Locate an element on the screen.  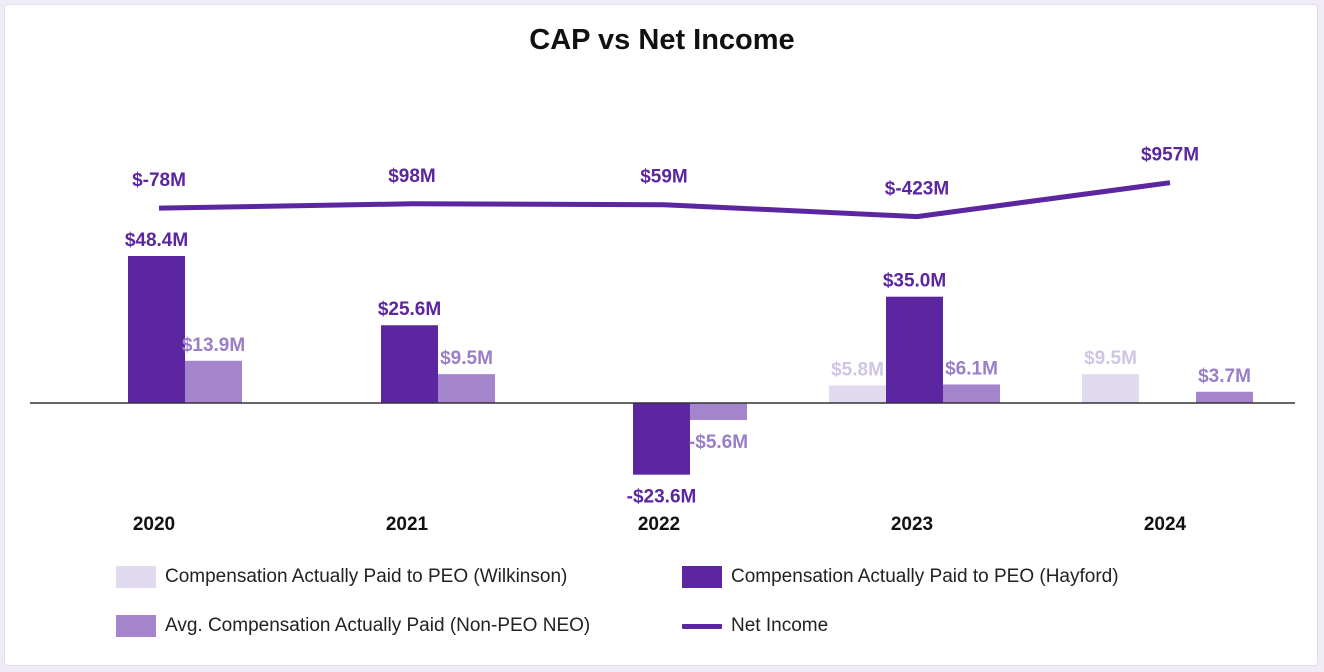
bar-series1-2023 is located at coordinates (914, 349).